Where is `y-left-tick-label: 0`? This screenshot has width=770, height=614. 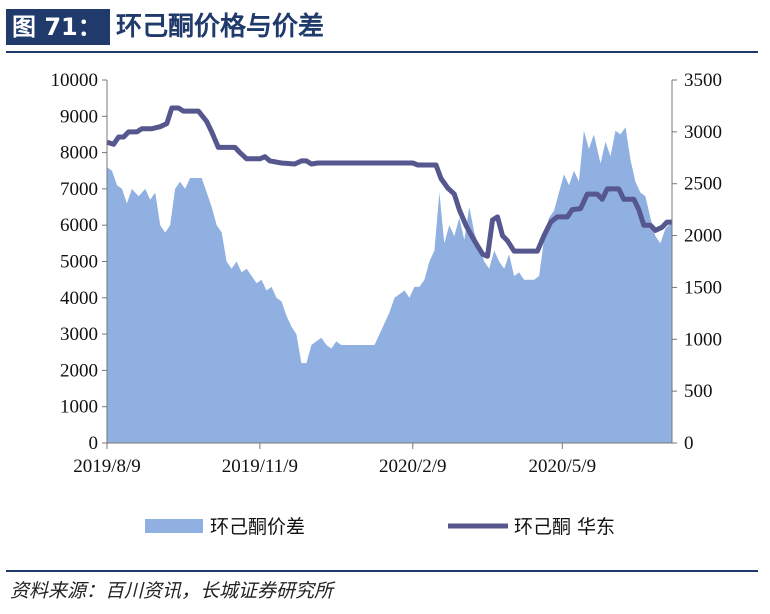
y-left-tick-label: 0 is located at coordinates (94, 443).